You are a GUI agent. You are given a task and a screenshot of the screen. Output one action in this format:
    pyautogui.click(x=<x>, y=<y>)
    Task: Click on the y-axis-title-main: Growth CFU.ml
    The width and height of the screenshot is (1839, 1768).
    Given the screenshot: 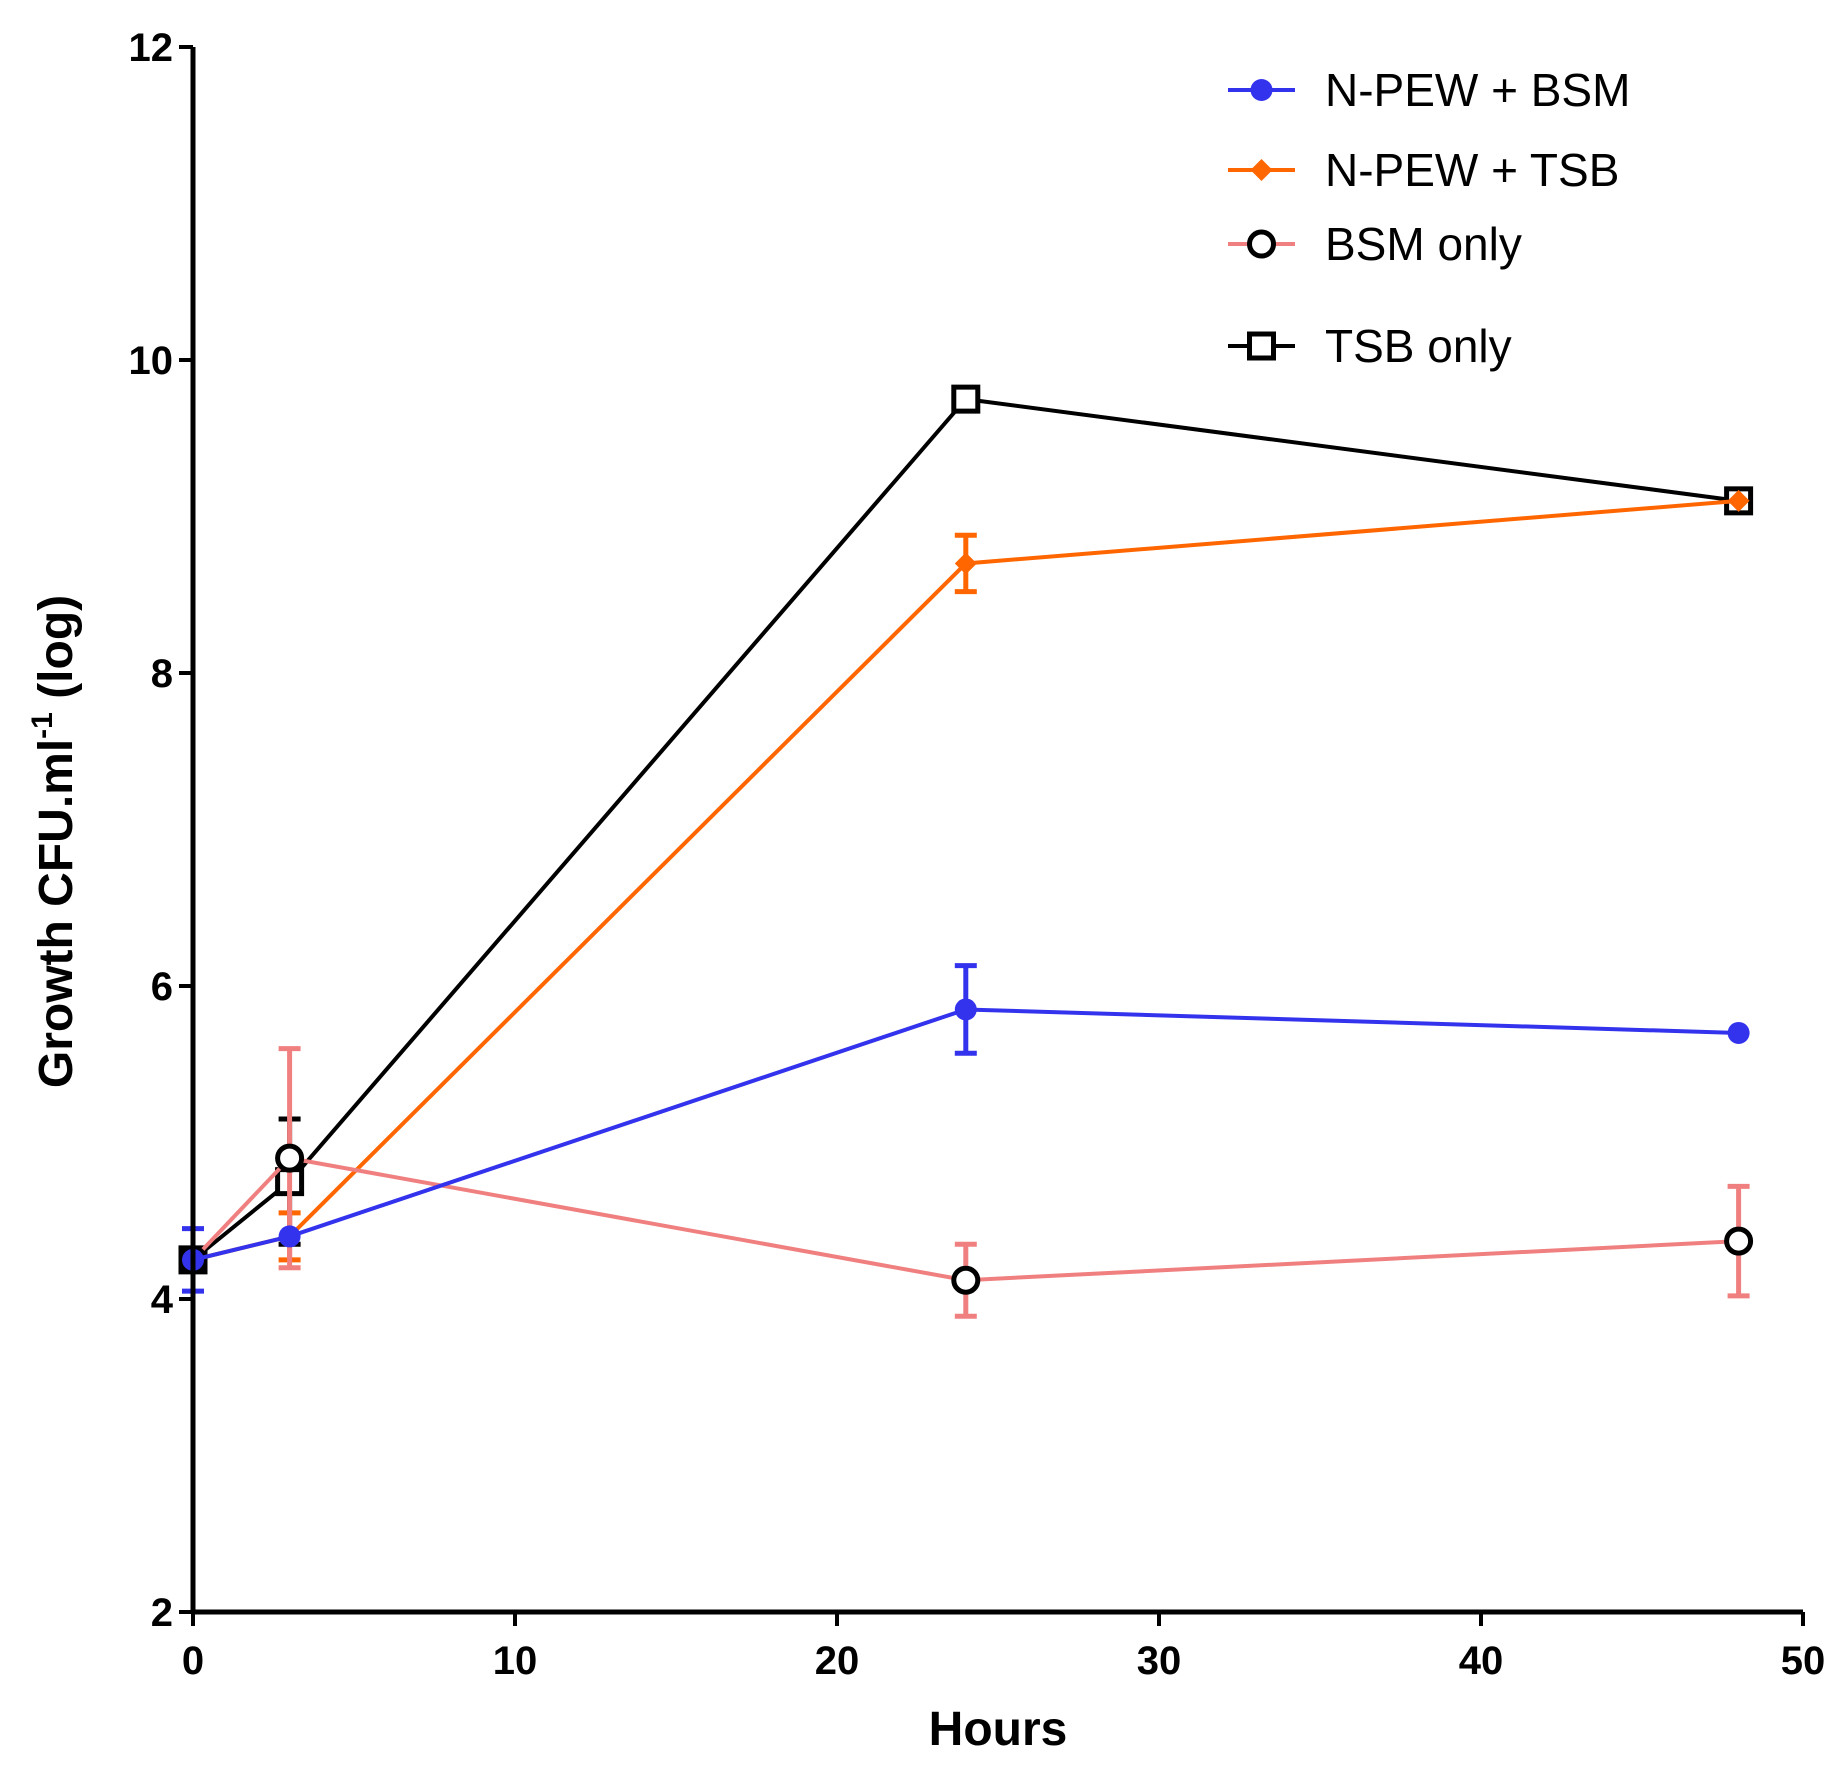 What is the action you would take?
    pyautogui.click(x=56, y=913)
    